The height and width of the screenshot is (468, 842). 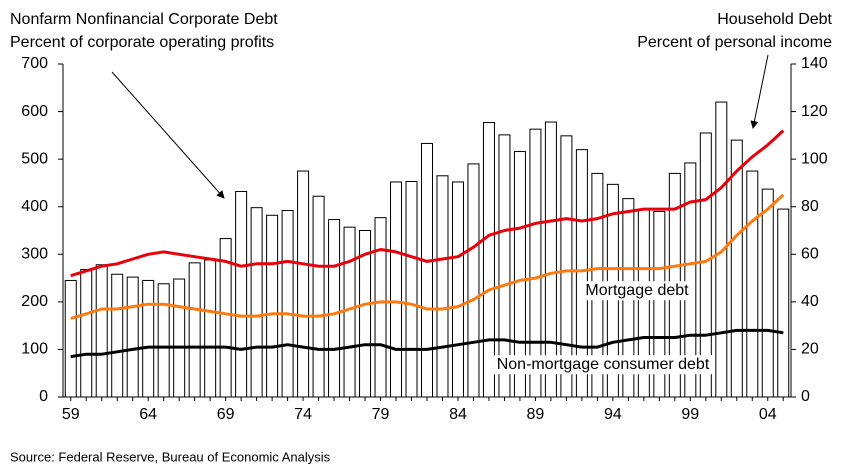 I want to click on y2-tick-label: 140, so click(x=814, y=63).